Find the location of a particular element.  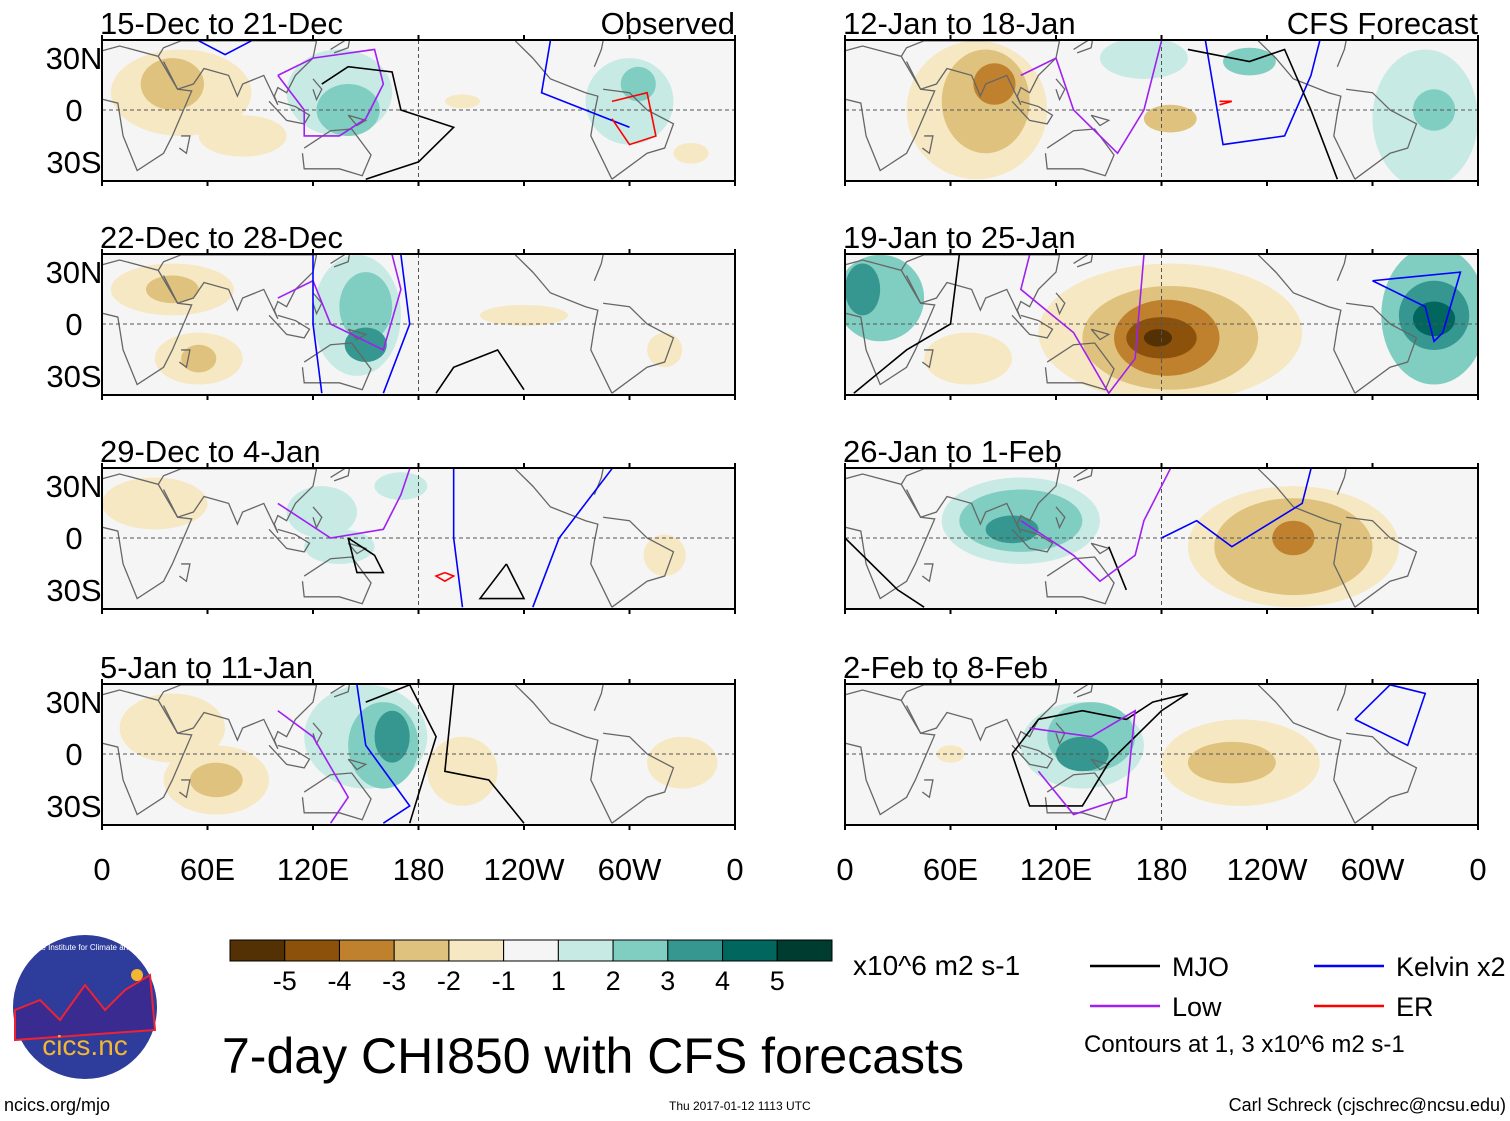

footer-author: Carl Schreck (cjschrec@ncsu.edu) is located at coordinates (1367, 1105).